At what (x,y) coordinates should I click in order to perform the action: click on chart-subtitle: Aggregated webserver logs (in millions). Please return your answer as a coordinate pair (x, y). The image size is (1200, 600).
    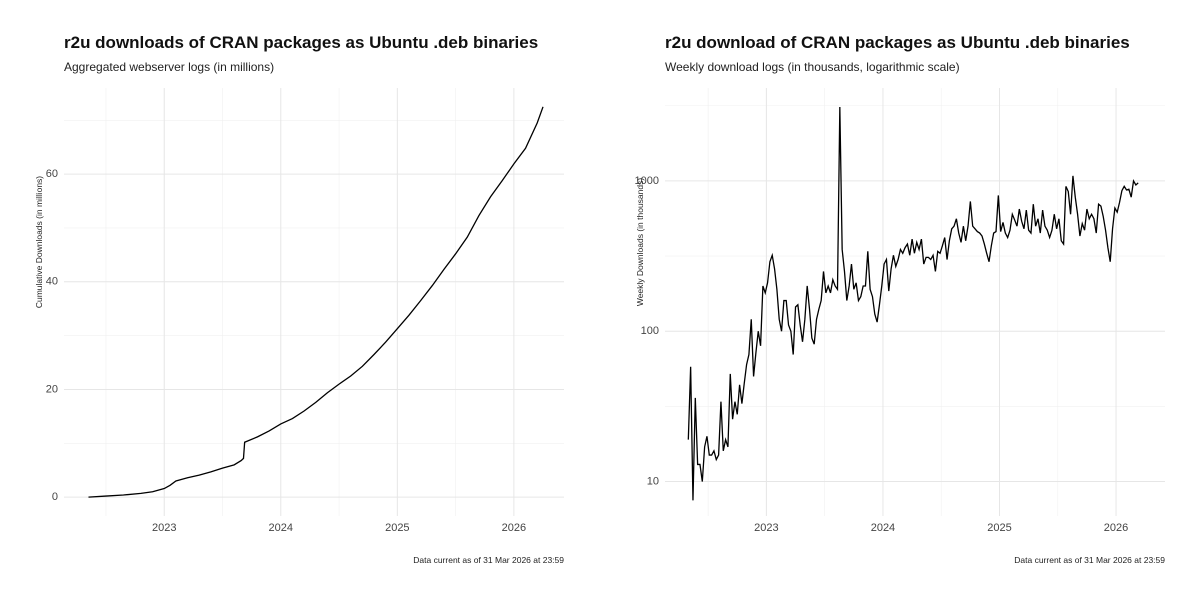
    Looking at the image, I should click on (169, 67).